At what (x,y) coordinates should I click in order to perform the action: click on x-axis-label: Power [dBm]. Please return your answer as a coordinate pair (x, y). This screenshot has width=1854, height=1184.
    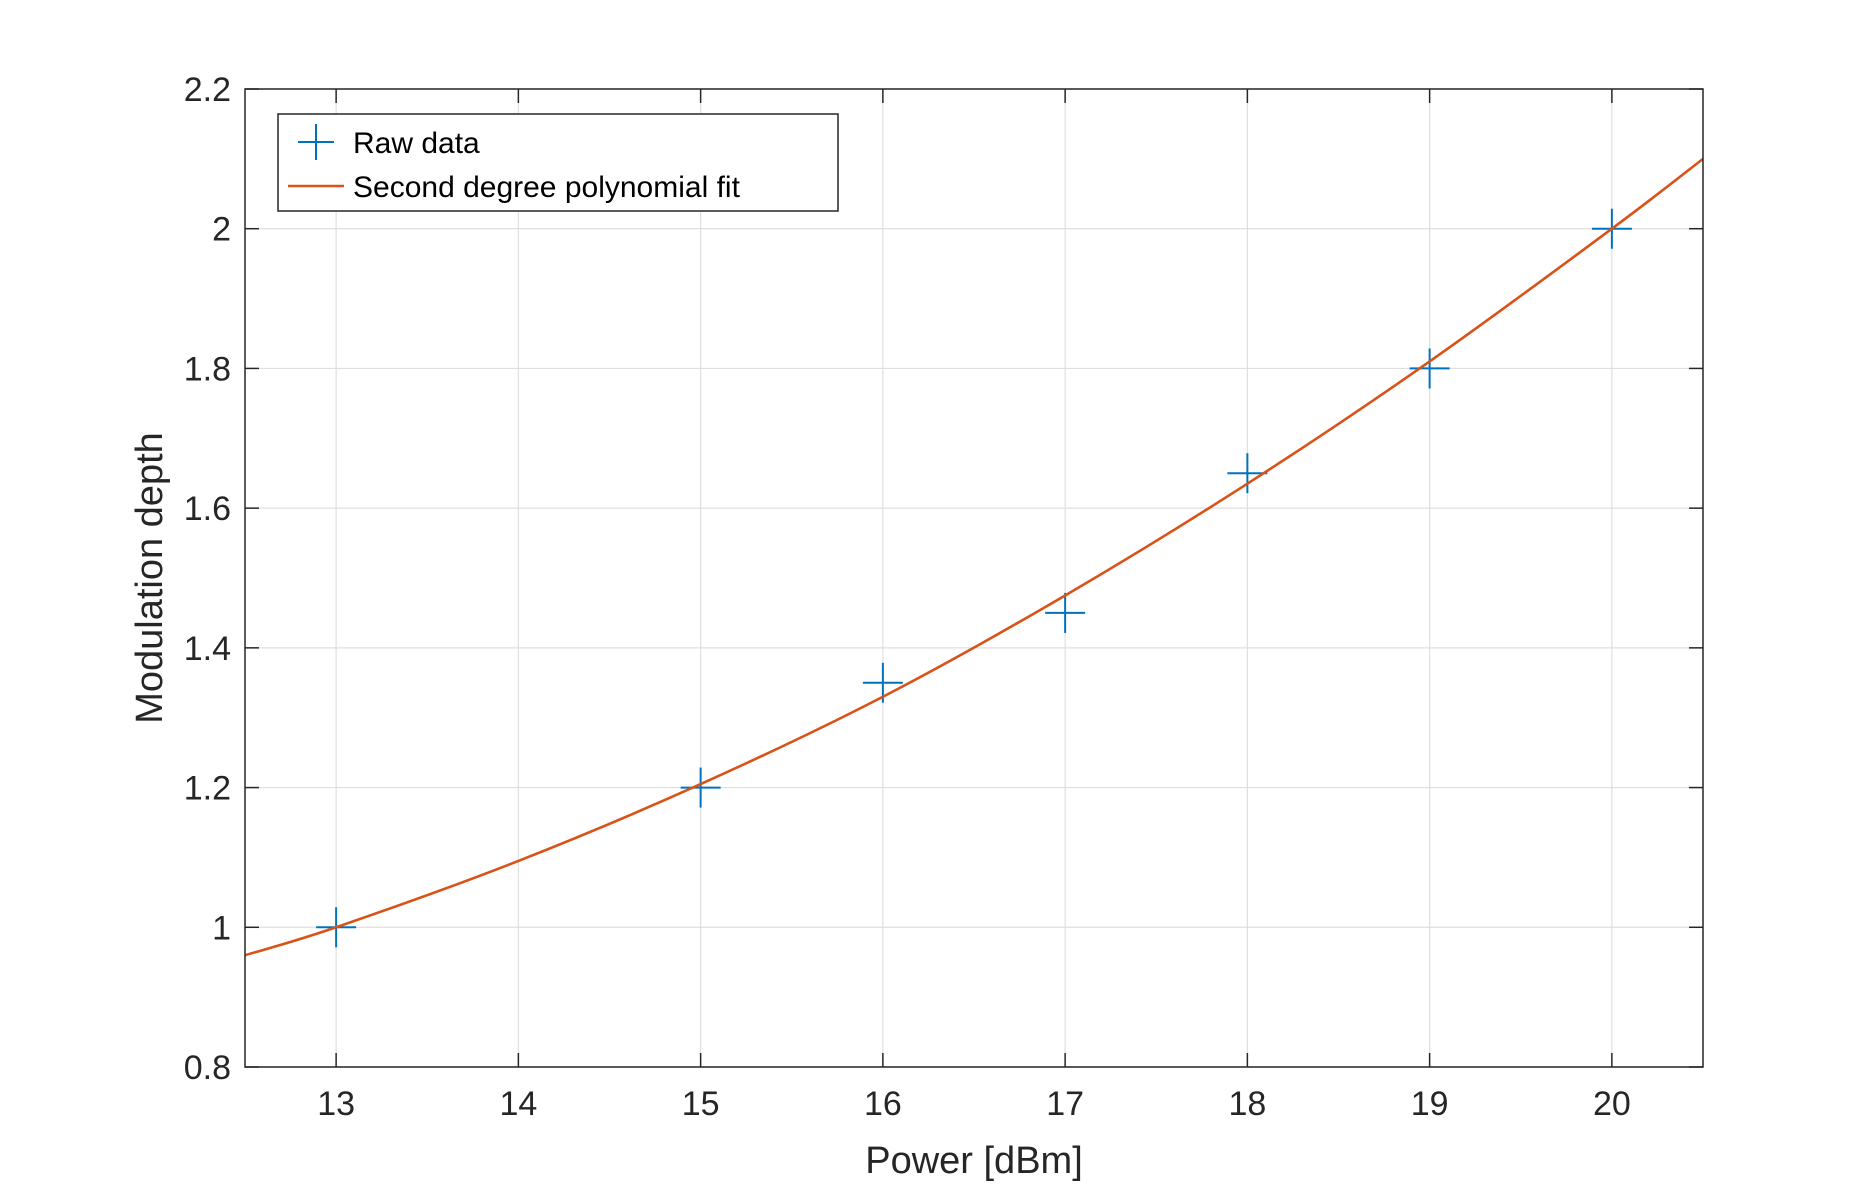
    Looking at the image, I should click on (974, 1161).